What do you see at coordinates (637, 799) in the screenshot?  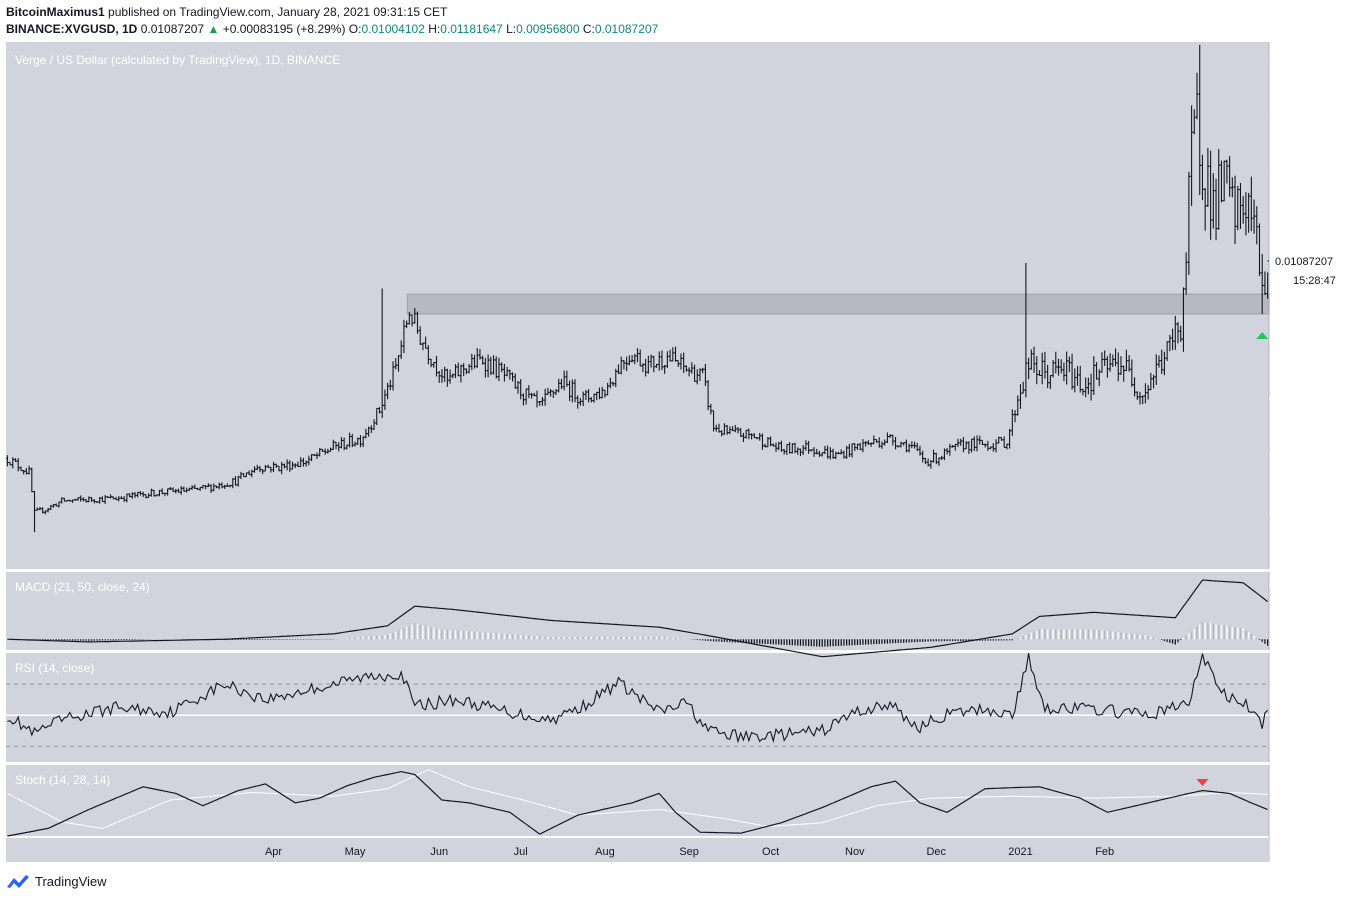 I see `stoch-d-line` at bounding box center [637, 799].